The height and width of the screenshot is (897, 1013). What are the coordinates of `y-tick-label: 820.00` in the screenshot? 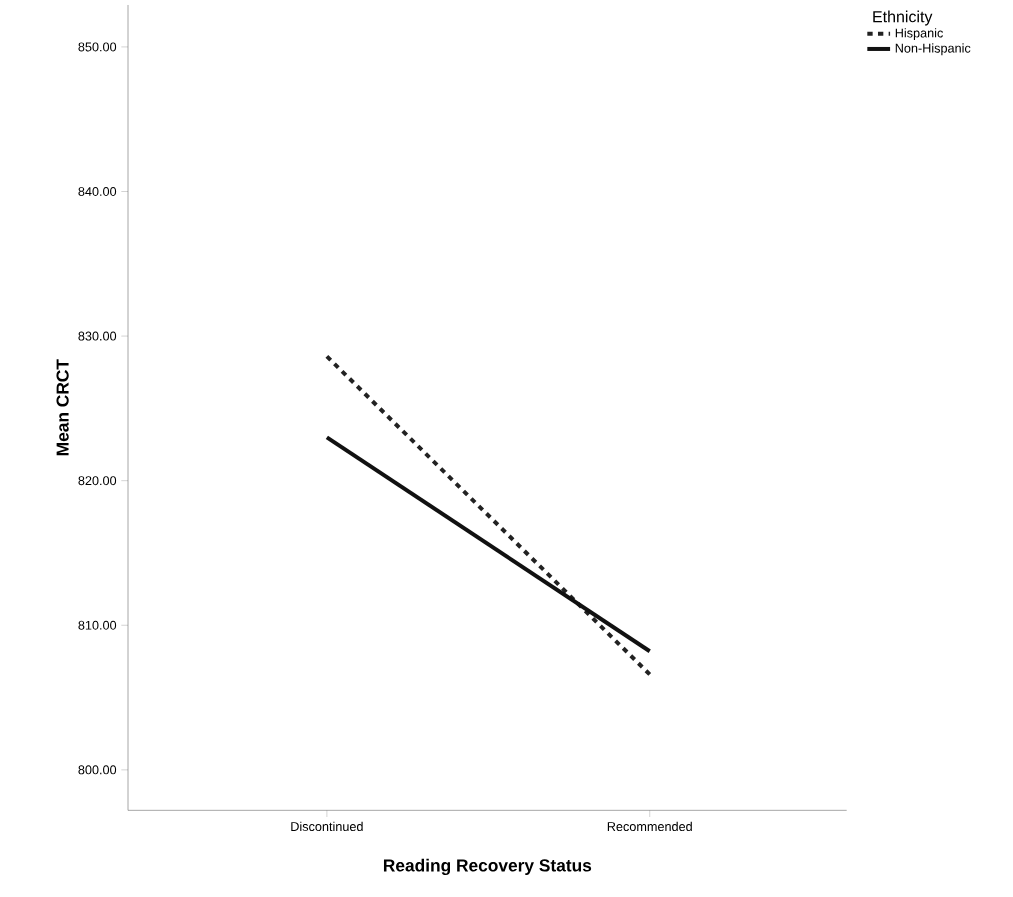 It's located at (97, 481).